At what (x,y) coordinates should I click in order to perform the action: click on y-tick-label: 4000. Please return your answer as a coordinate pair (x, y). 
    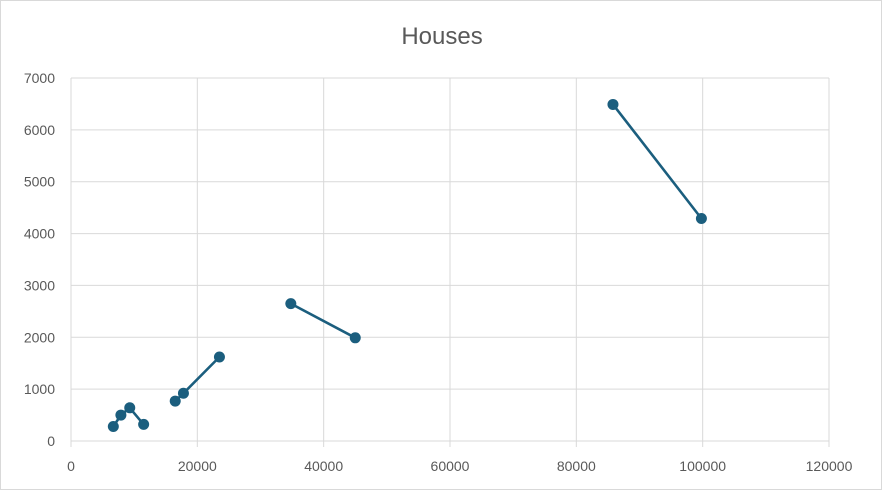
    Looking at the image, I should click on (39, 234).